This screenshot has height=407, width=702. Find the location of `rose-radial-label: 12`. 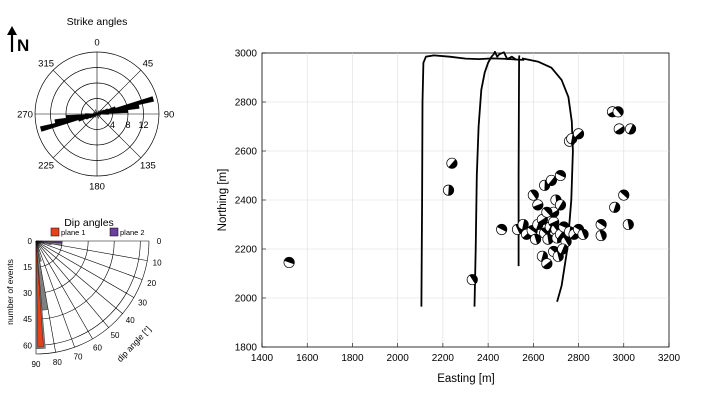

rose-radial-label: 12 is located at coordinates (143, 125).